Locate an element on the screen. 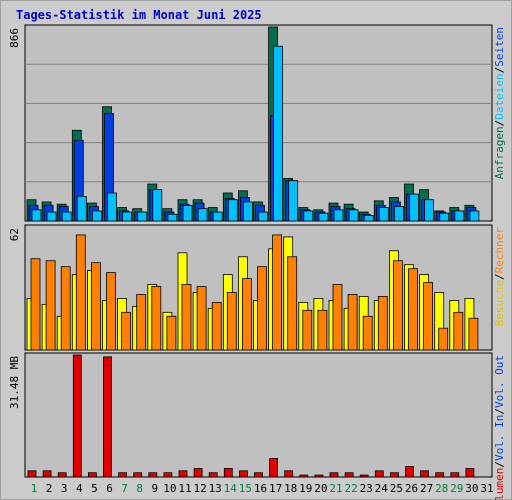 The width and height of the screenshot is (512, 500). legend-entry: Rechner is located at coordinates (499, 250).